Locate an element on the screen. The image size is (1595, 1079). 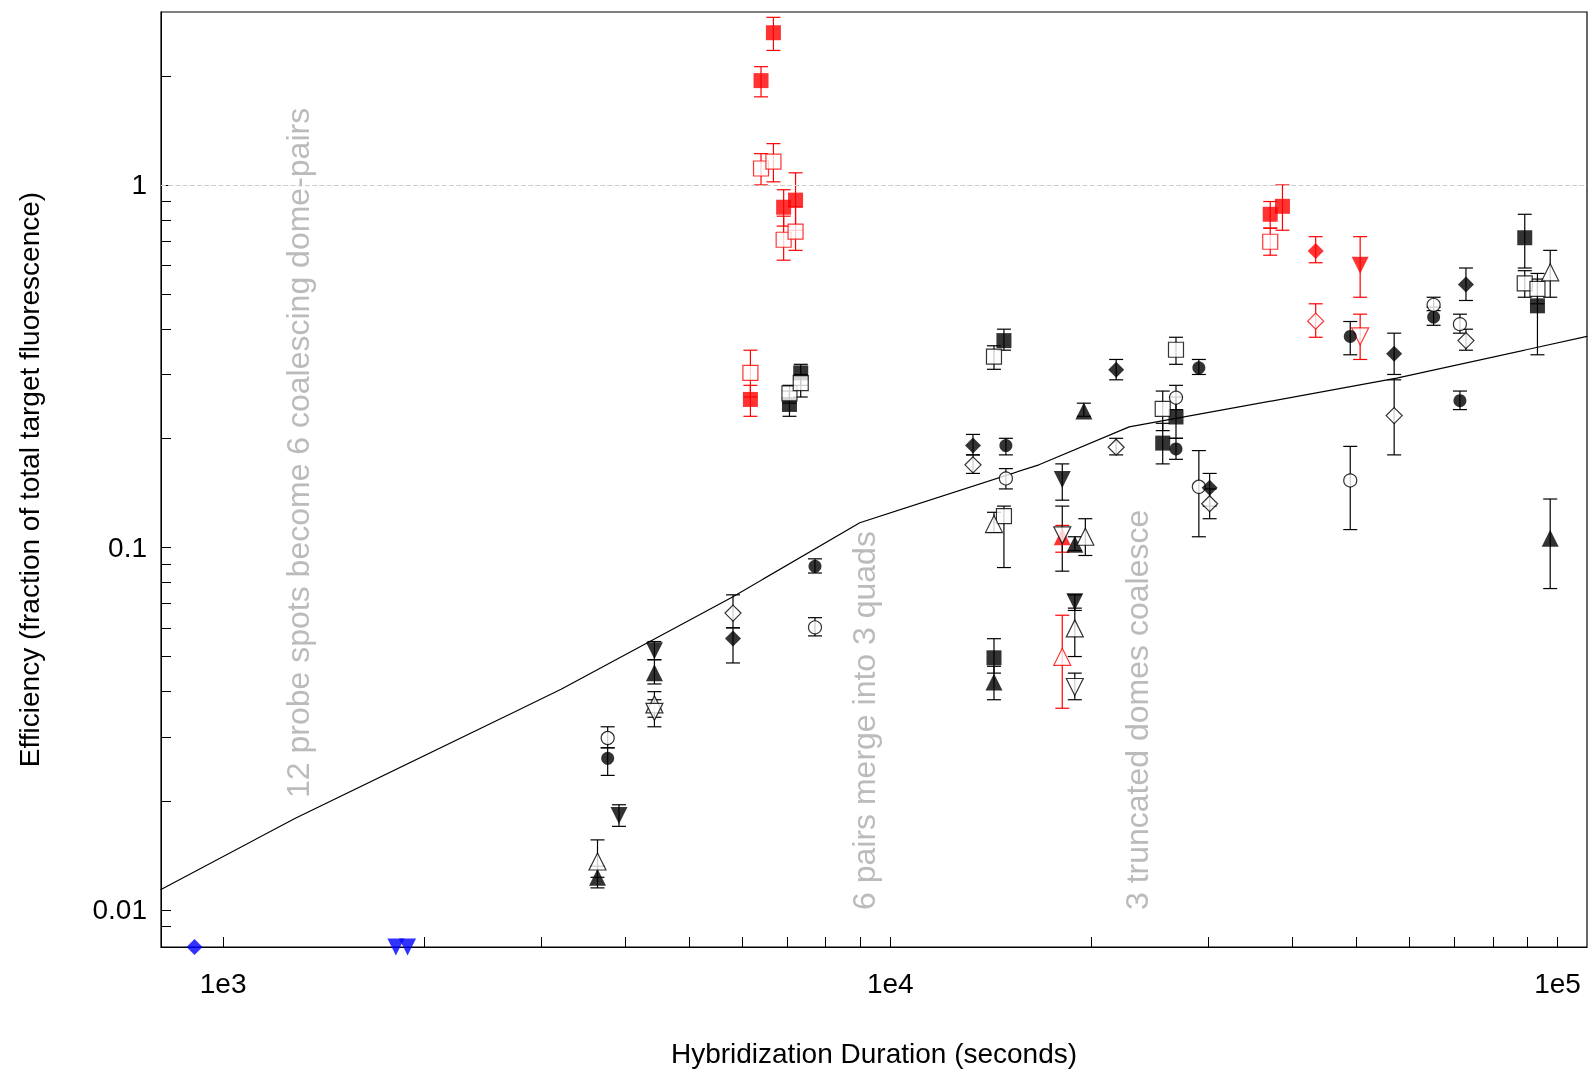
y-tick-label: 0.1 is located at coordinates (127, 547).